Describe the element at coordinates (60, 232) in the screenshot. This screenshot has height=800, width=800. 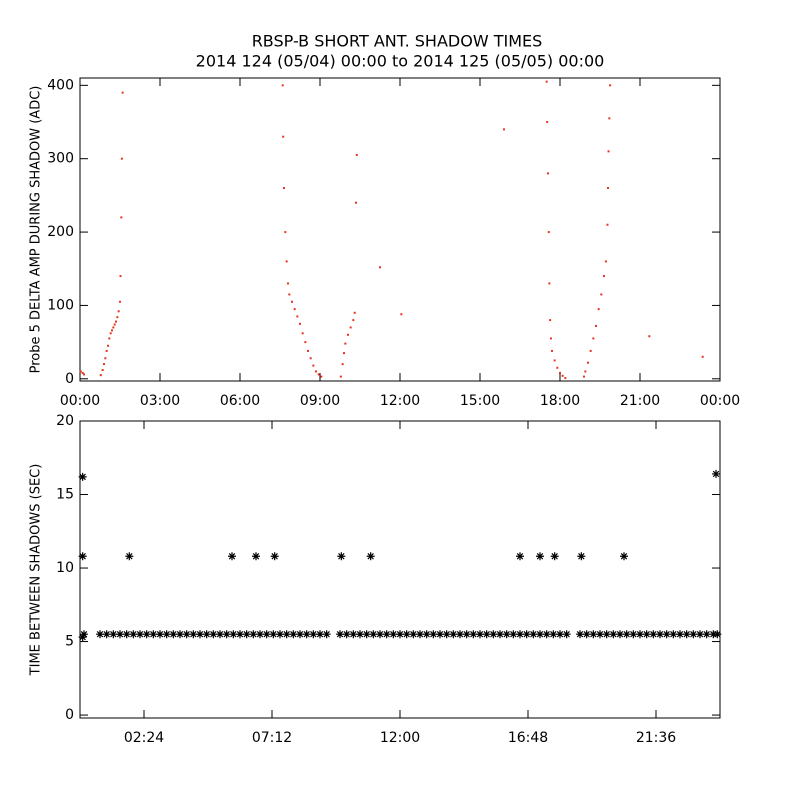
I see `y-tick-label: 200` at that location.